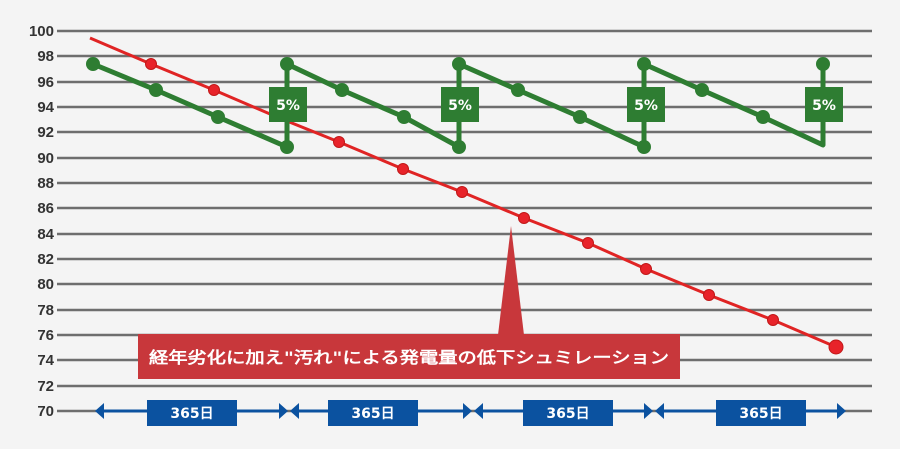  I want to click on y-tick: 74, so click(45, 360).